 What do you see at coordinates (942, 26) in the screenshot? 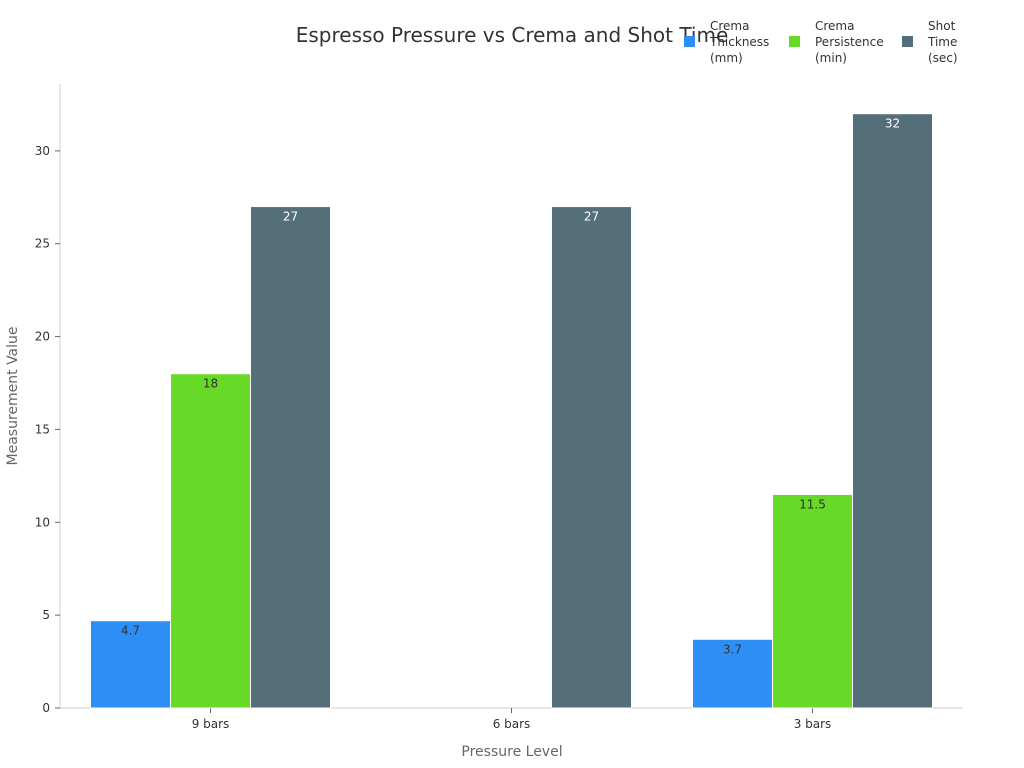
I see `legend-label: Shot` at bounding box center [942, 26].